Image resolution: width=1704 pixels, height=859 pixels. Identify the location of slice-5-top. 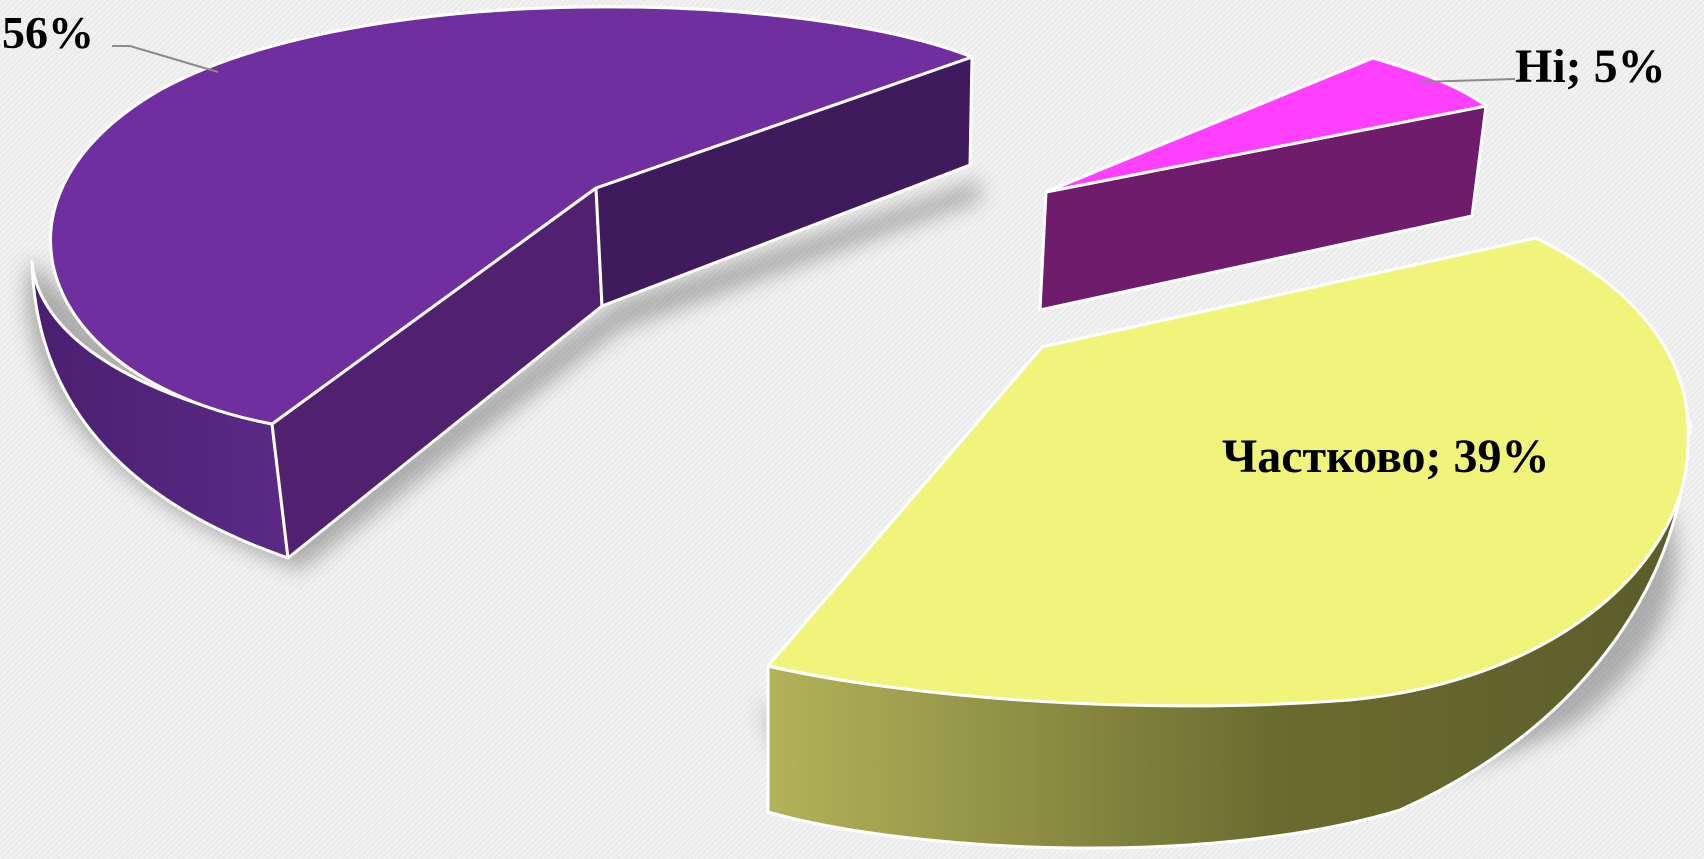
(1266, 125).